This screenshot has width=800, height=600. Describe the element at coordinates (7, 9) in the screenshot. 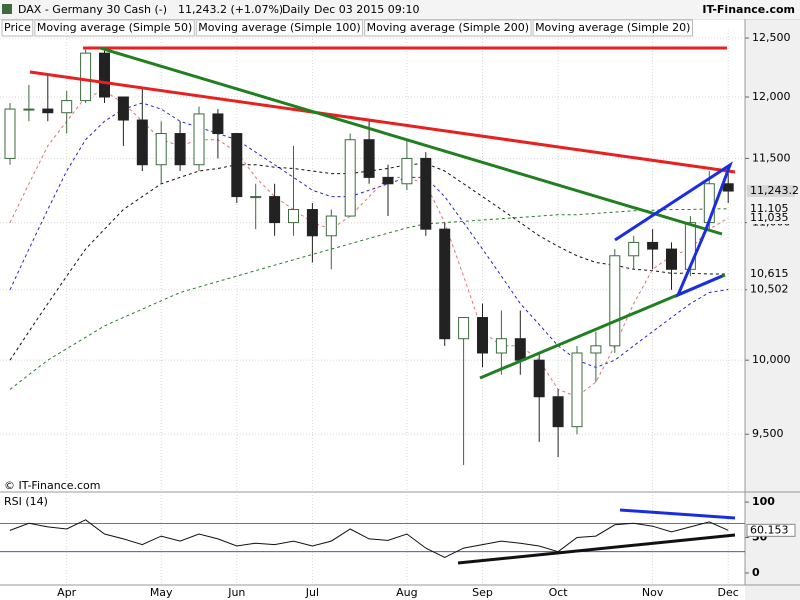

I see `icon` at that location.